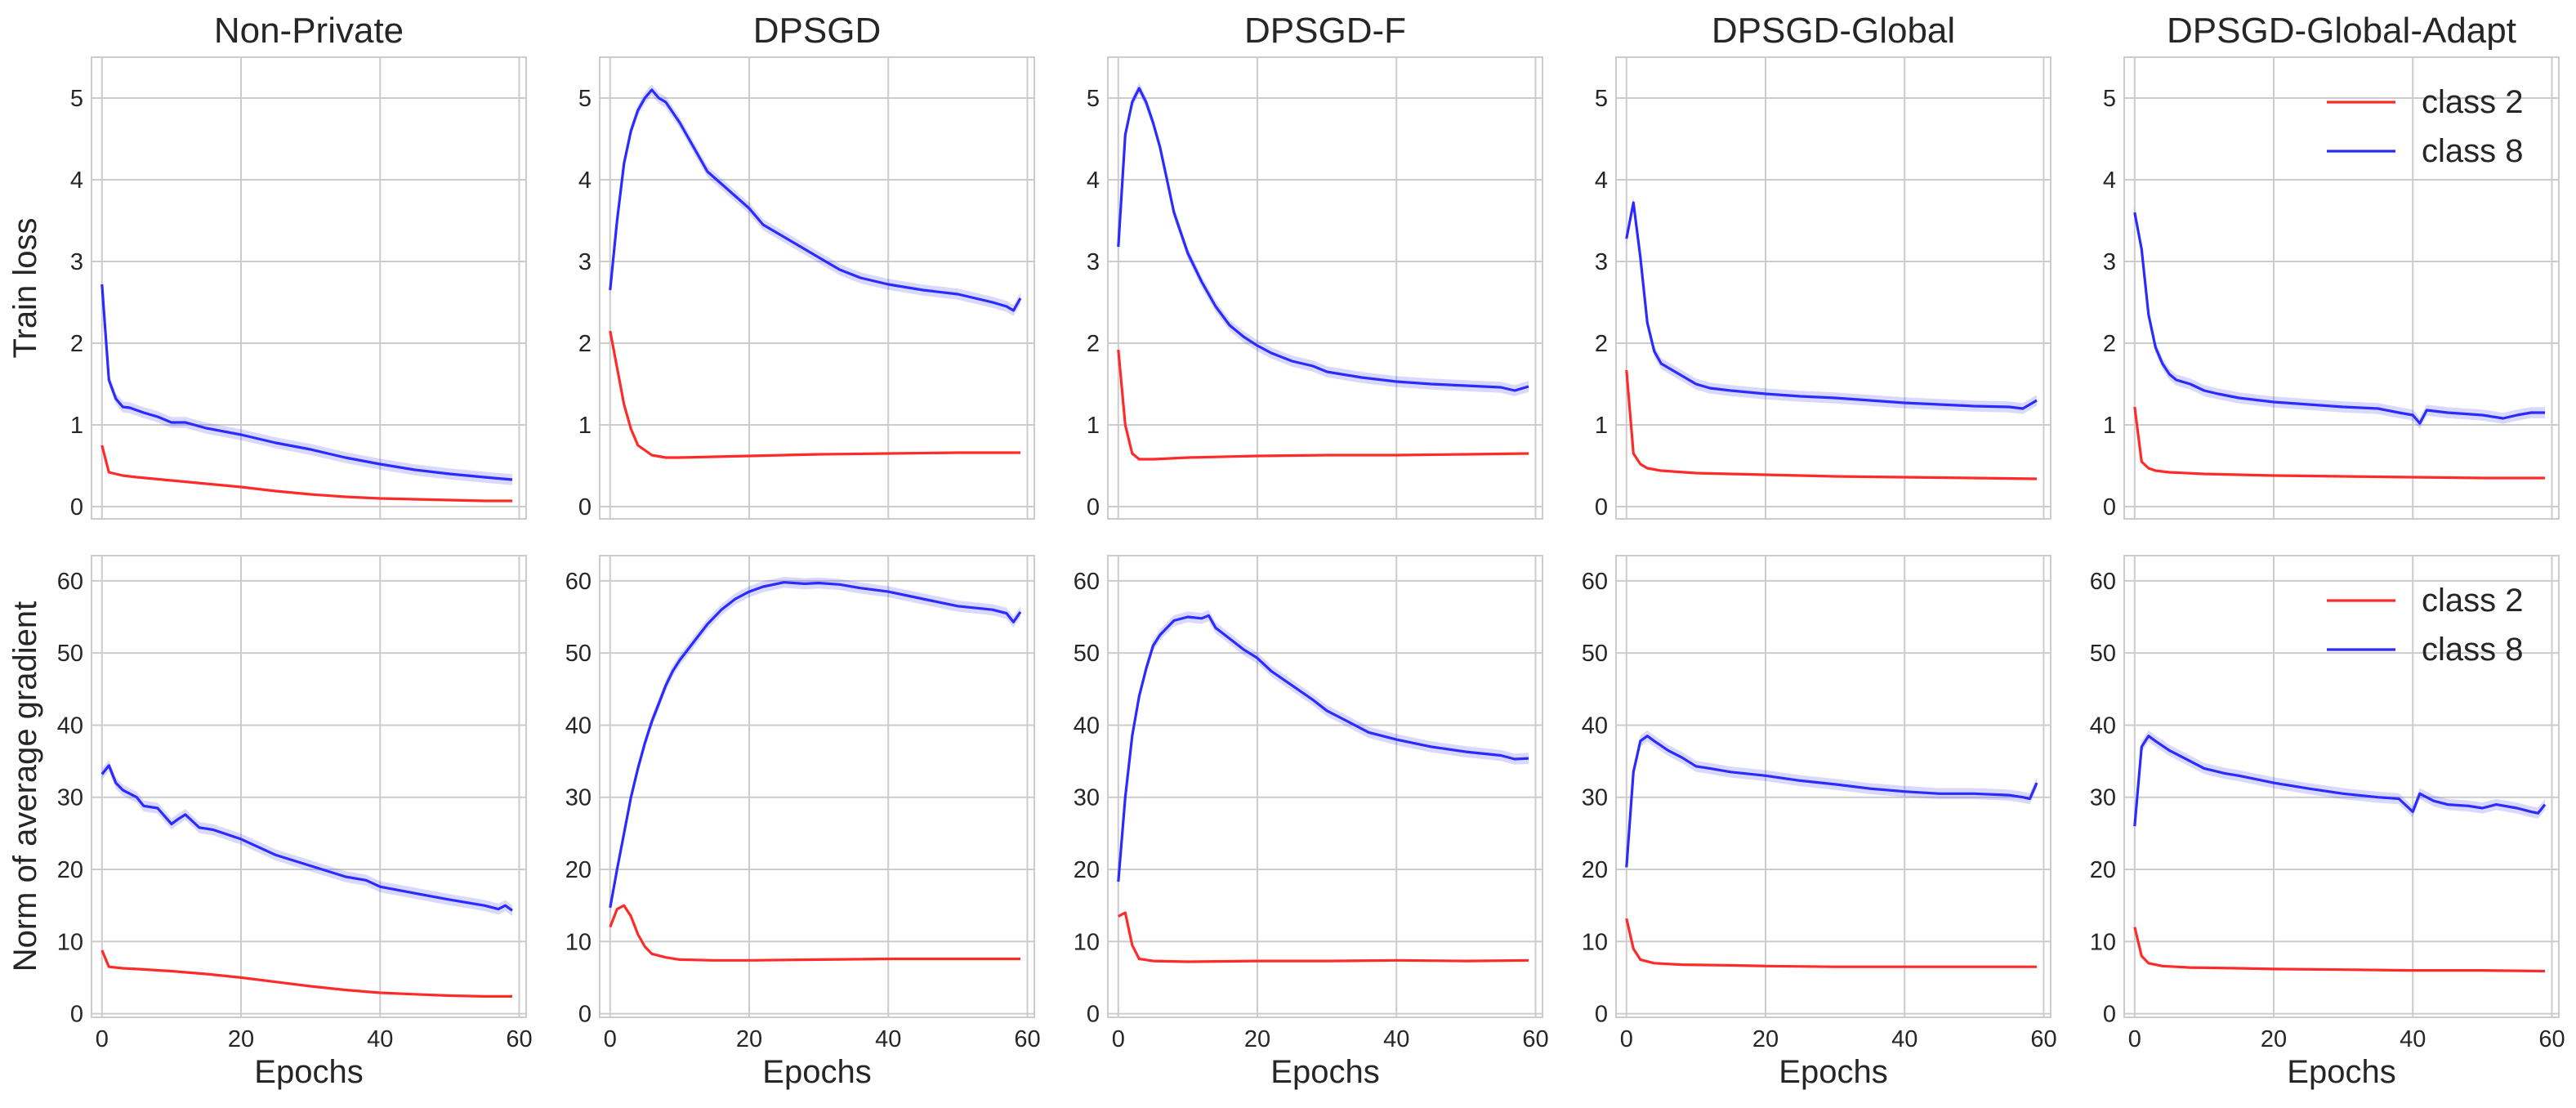  What do you see at coordinates (1602, 262) in the screenshot?
I see `y-tick-label: 3` at bounding box center [1602, 262].